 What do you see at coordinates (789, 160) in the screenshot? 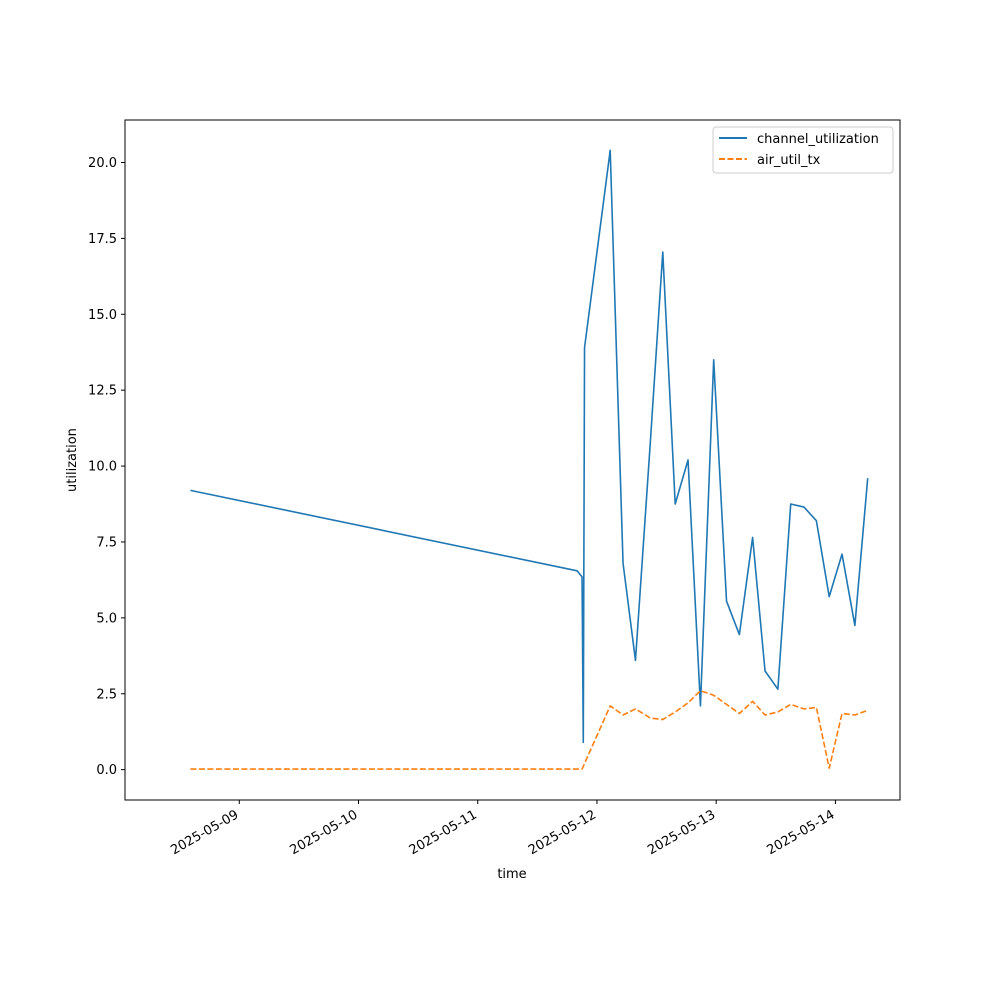
I see `legend-label-air-util-tx: air_util_tx` at bounding box center [789, 160].